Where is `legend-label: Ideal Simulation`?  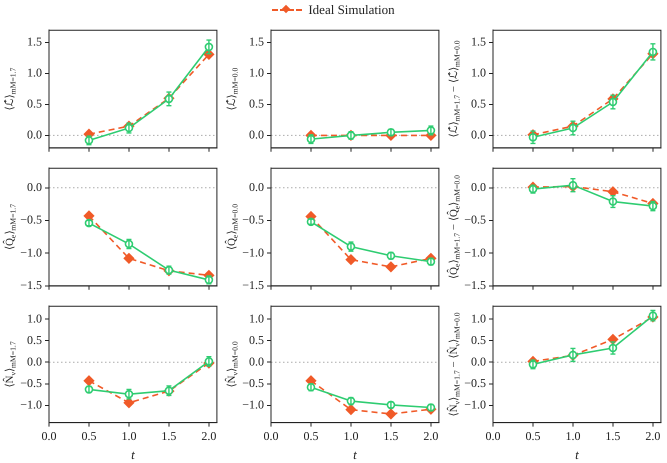 legend-label: Ideal Simulation is located at coordinates (351, 10).